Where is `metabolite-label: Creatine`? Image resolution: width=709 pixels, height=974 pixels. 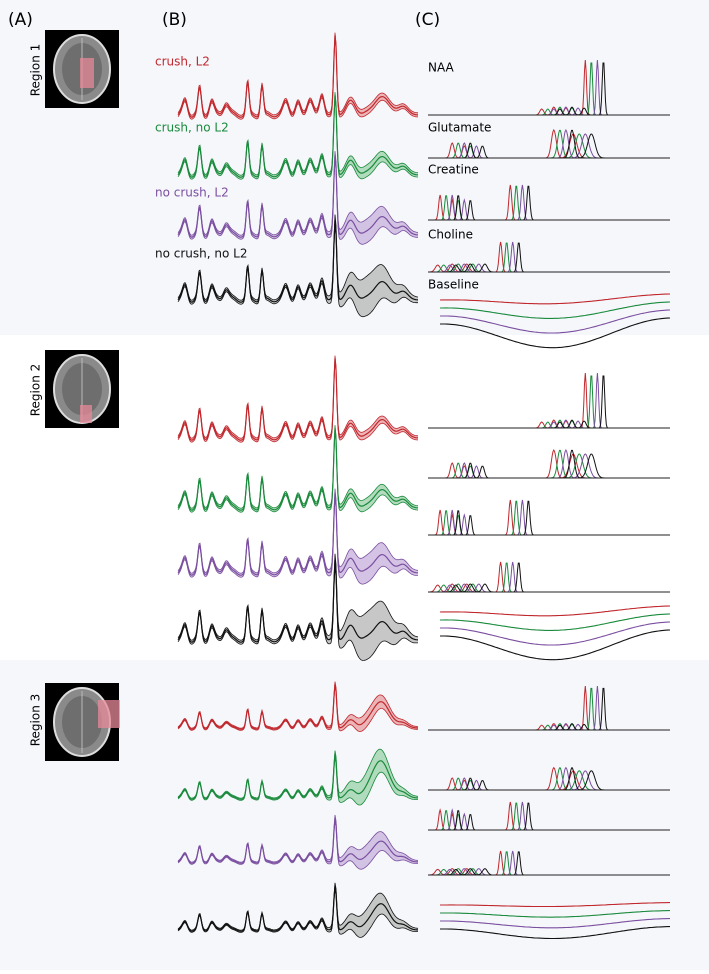 metabolite-label: Creatine is located at coordinates (453, 170).